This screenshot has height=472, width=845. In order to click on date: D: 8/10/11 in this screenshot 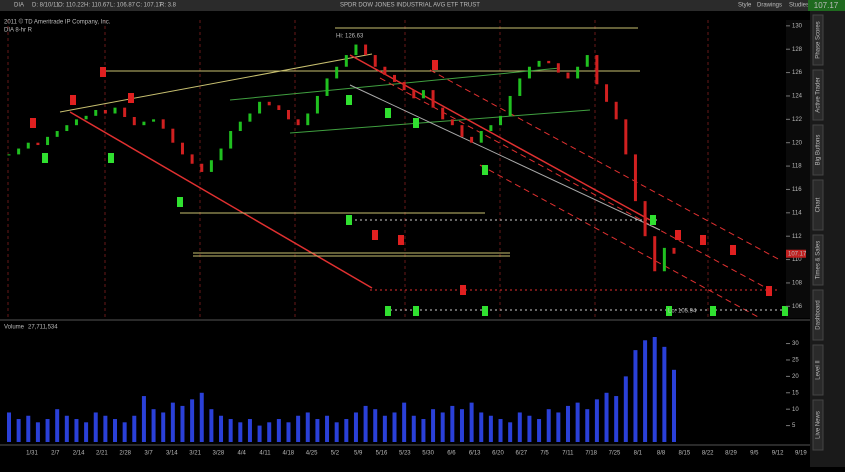, I will do `click(46, 6)`.